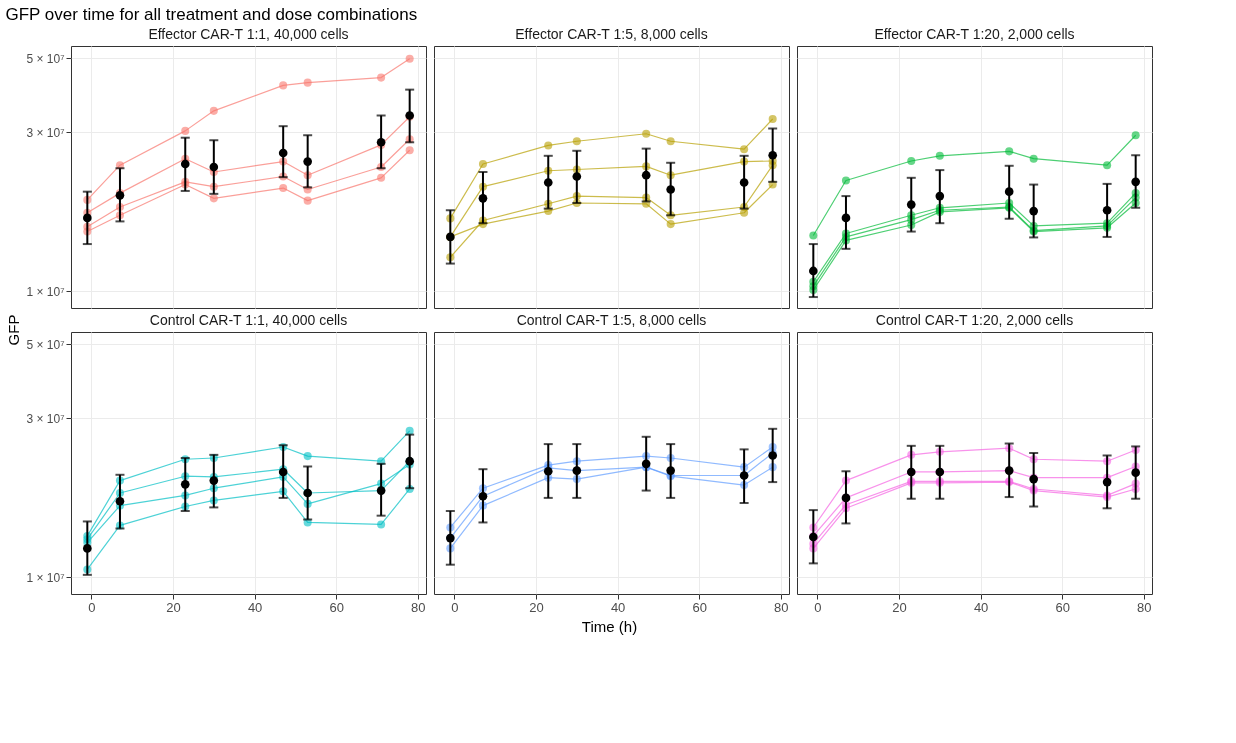  I want to click on chart-title: Control CAR-T 1:1, 40,000 cells, so click(248, 320).